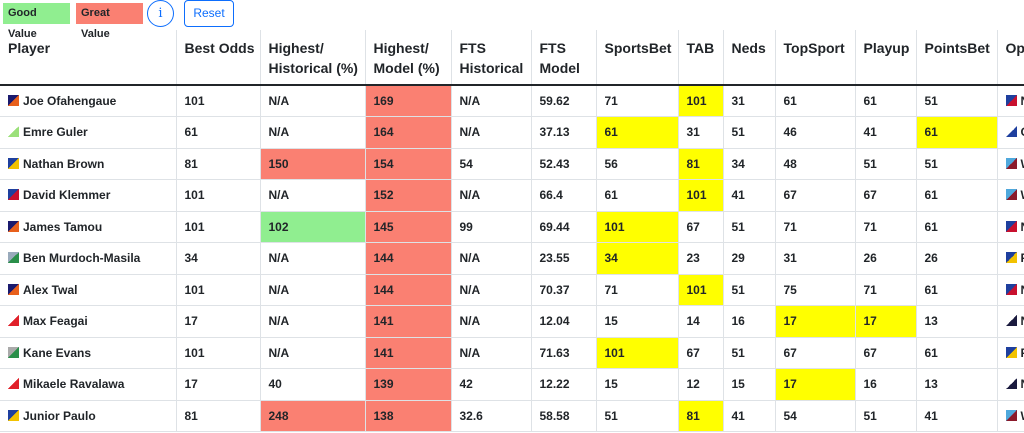  Describe the element at coordinates (491, 384) in the screenshot. I see `table-cell: 42` at that location.